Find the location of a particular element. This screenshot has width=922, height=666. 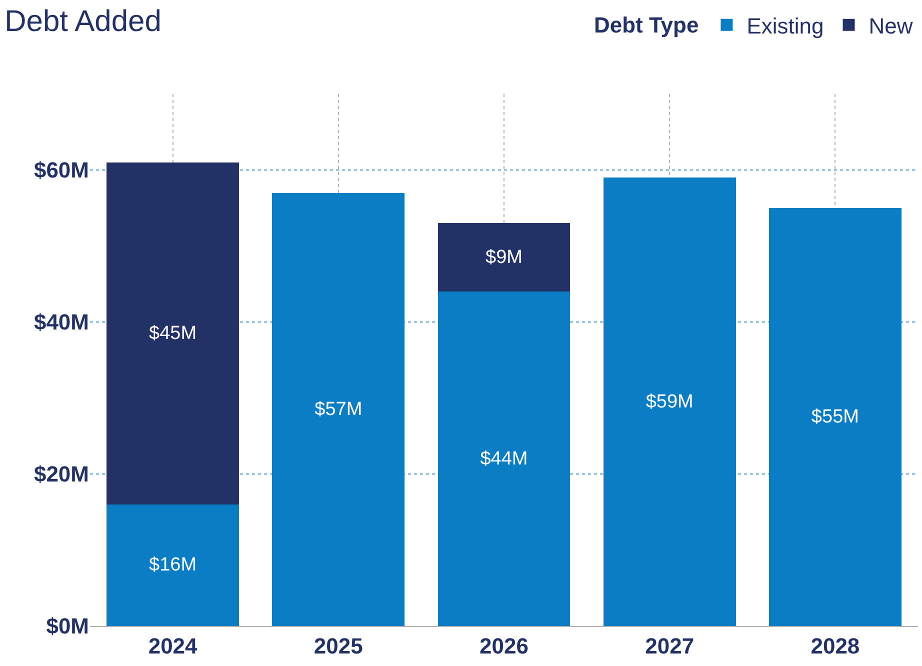

y-tick-label: $0M is located at coordinates (67, 626).